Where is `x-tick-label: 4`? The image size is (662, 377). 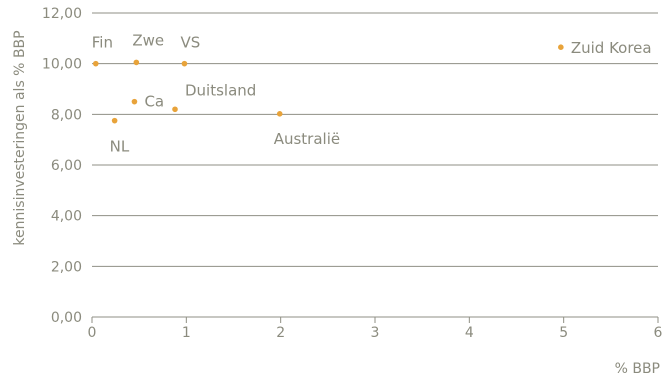
x-tick-label: 4 is located at coordinates (469, 333).